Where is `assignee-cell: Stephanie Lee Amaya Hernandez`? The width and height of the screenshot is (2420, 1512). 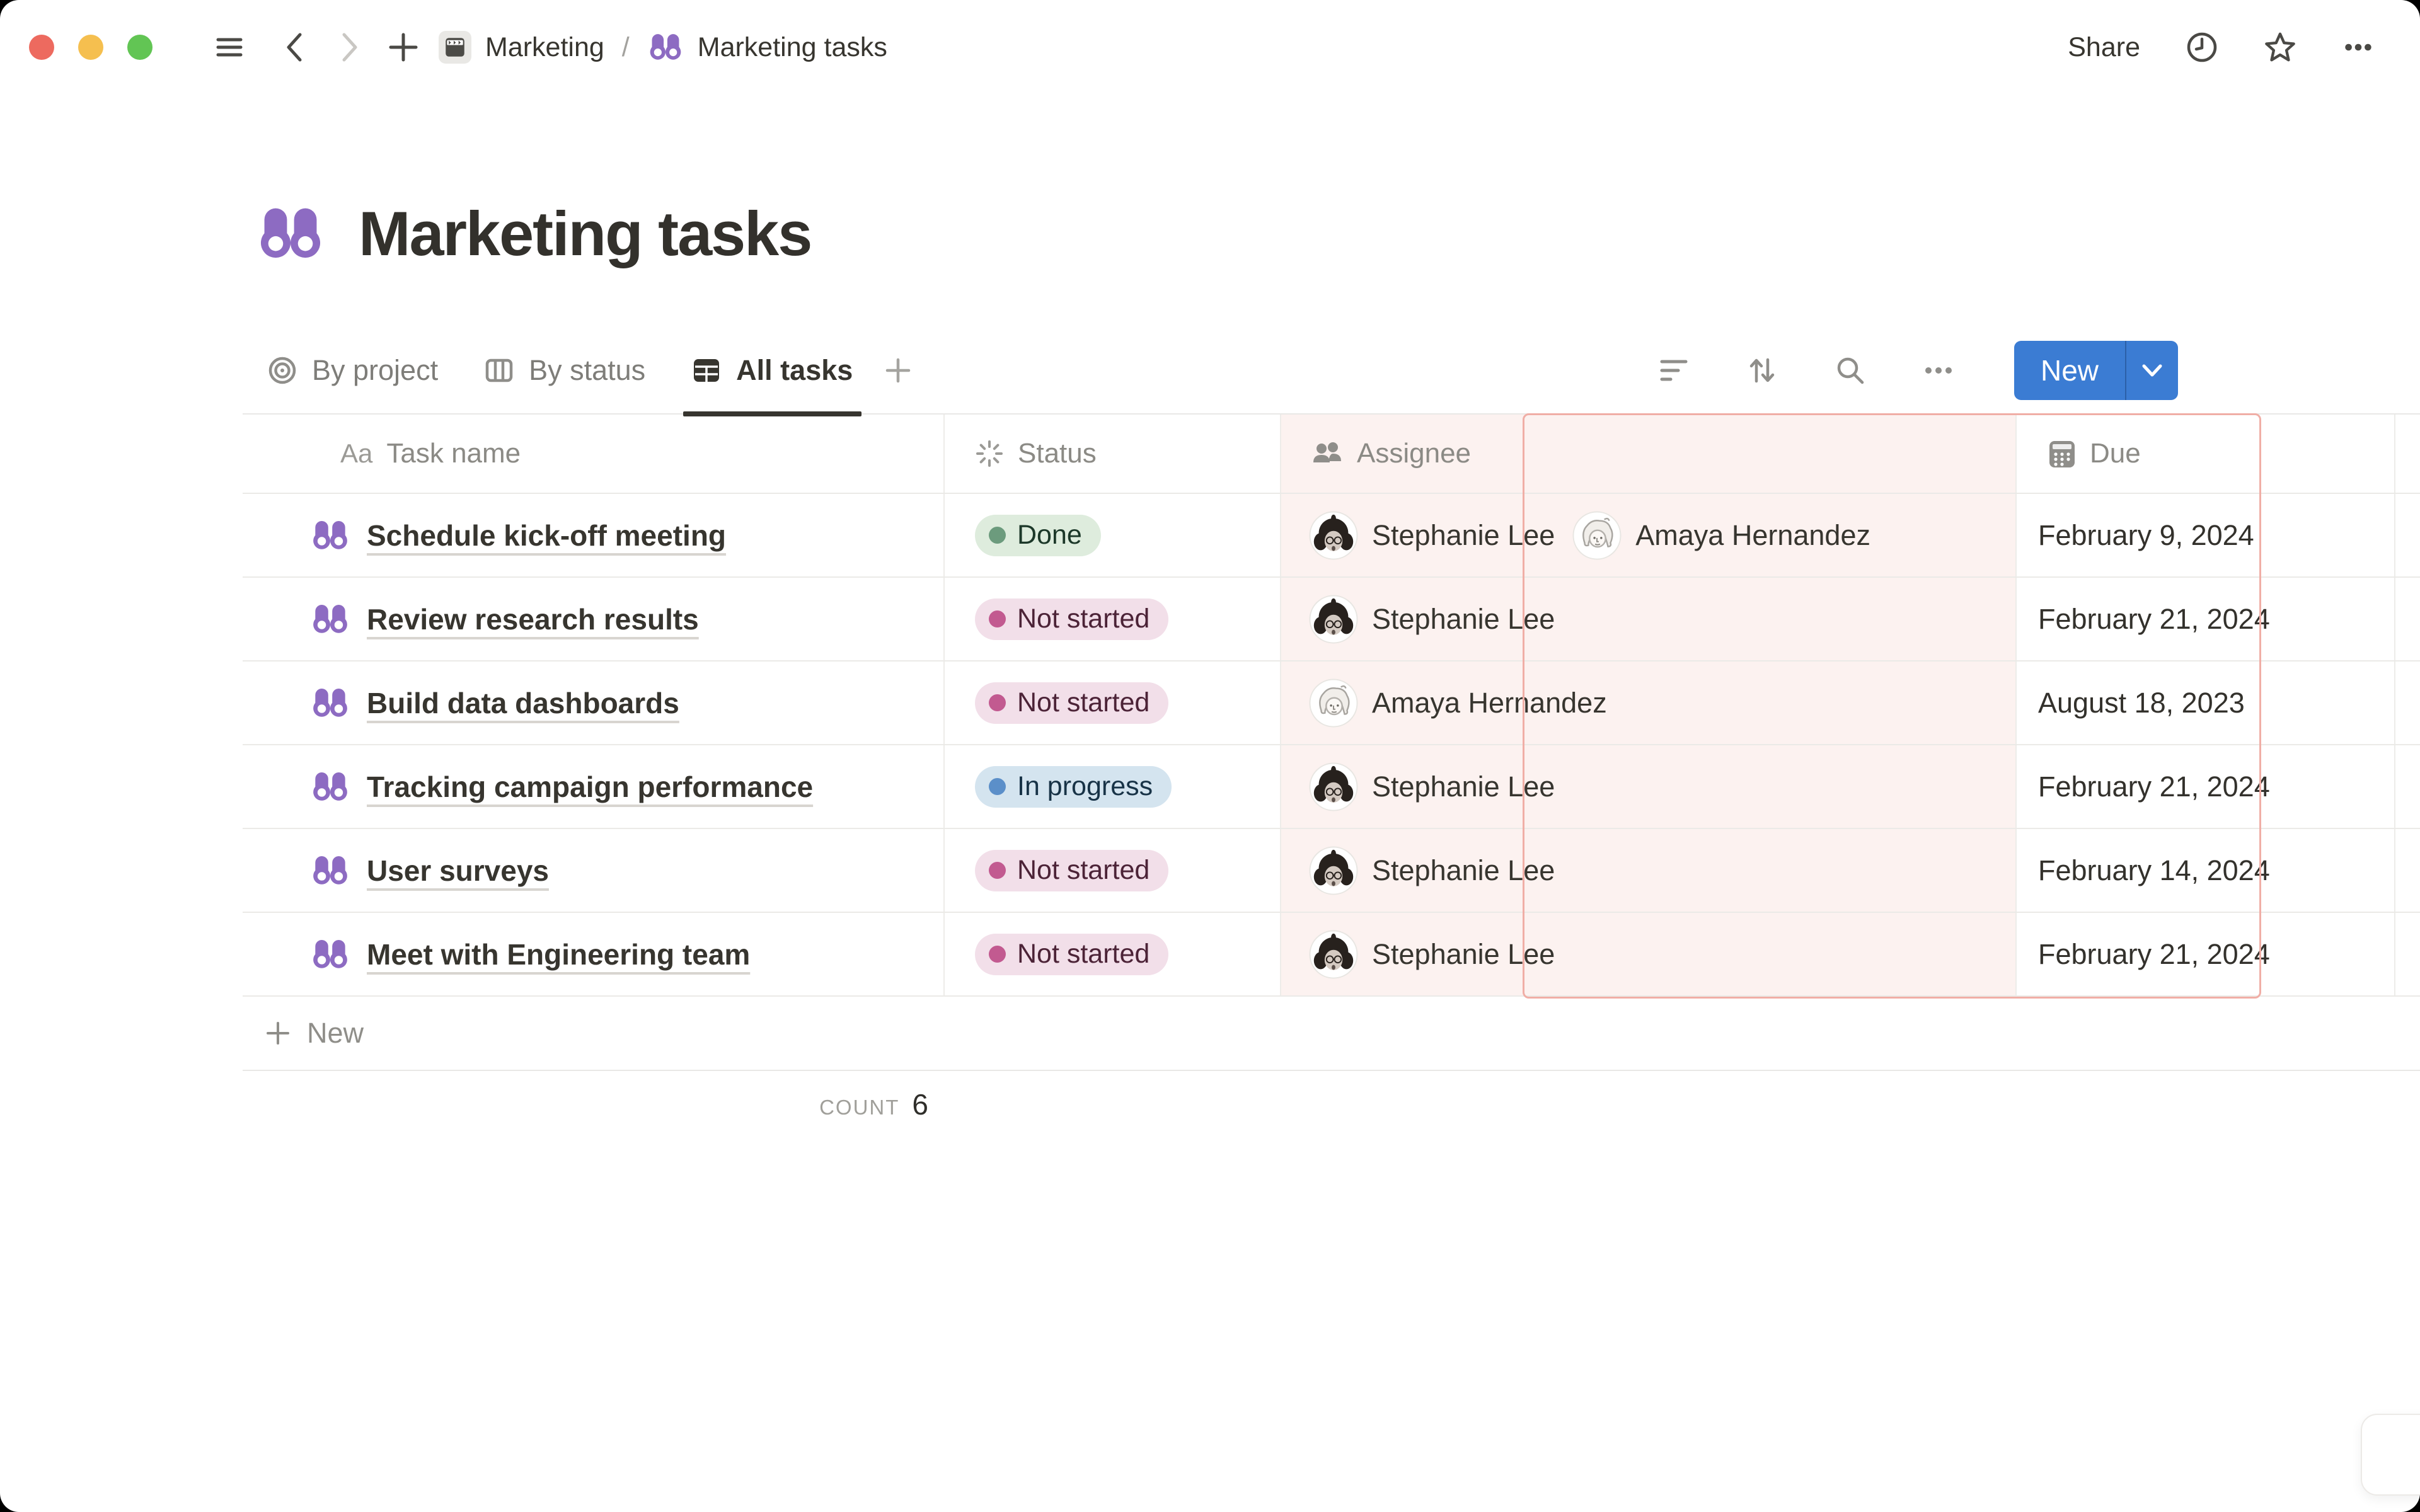 assignee-cell: Stephanie Lee Amaya Hernandez is located at coordinates (1649, 535).